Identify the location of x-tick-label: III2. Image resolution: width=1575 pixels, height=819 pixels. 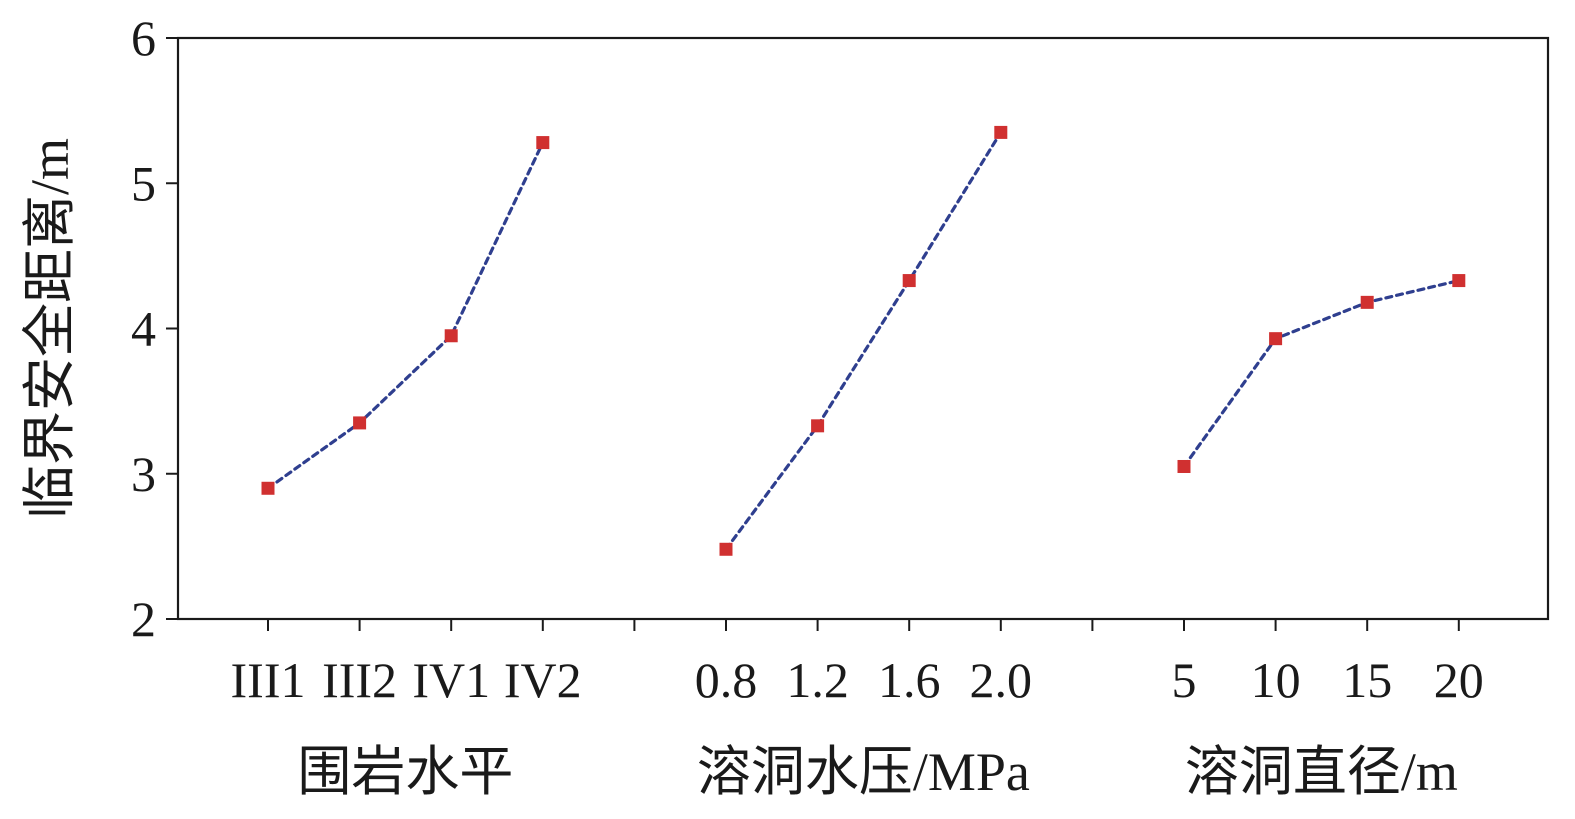
(359, 680).